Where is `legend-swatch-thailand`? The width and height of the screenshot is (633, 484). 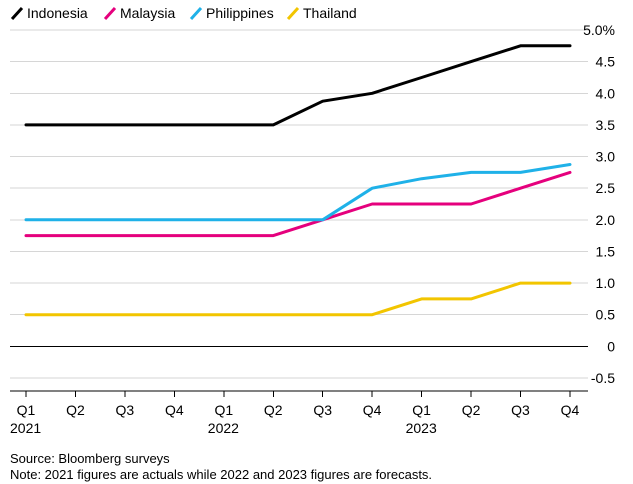 legend-swatch-thailand is located at coordinates (293, 13).